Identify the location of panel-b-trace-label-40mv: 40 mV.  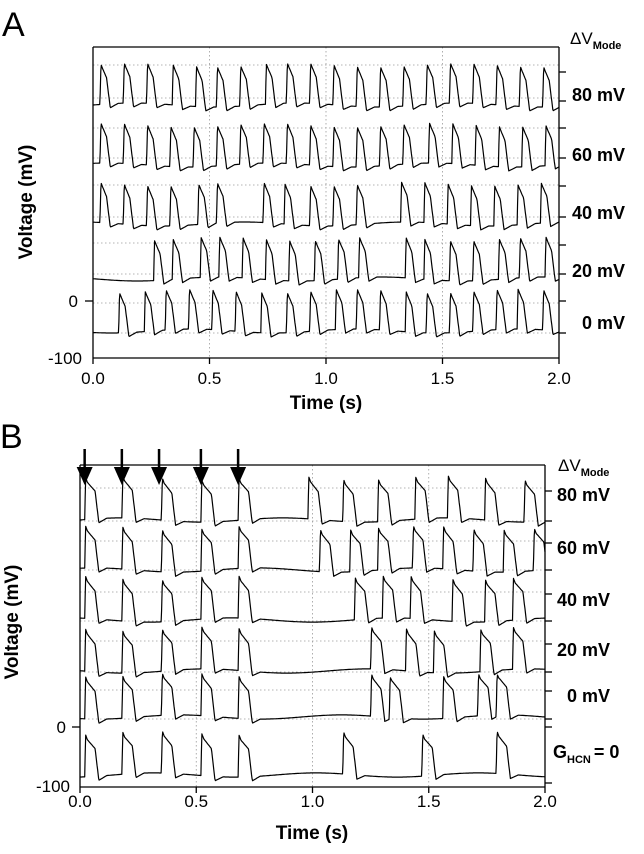
(583, 600).